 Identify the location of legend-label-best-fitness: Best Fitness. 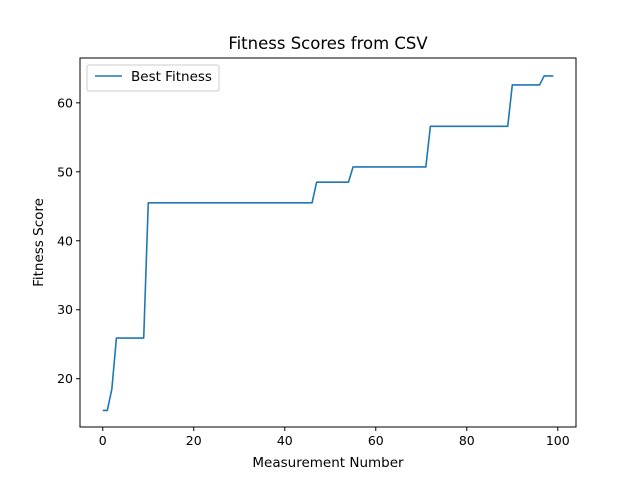
(171, 77).